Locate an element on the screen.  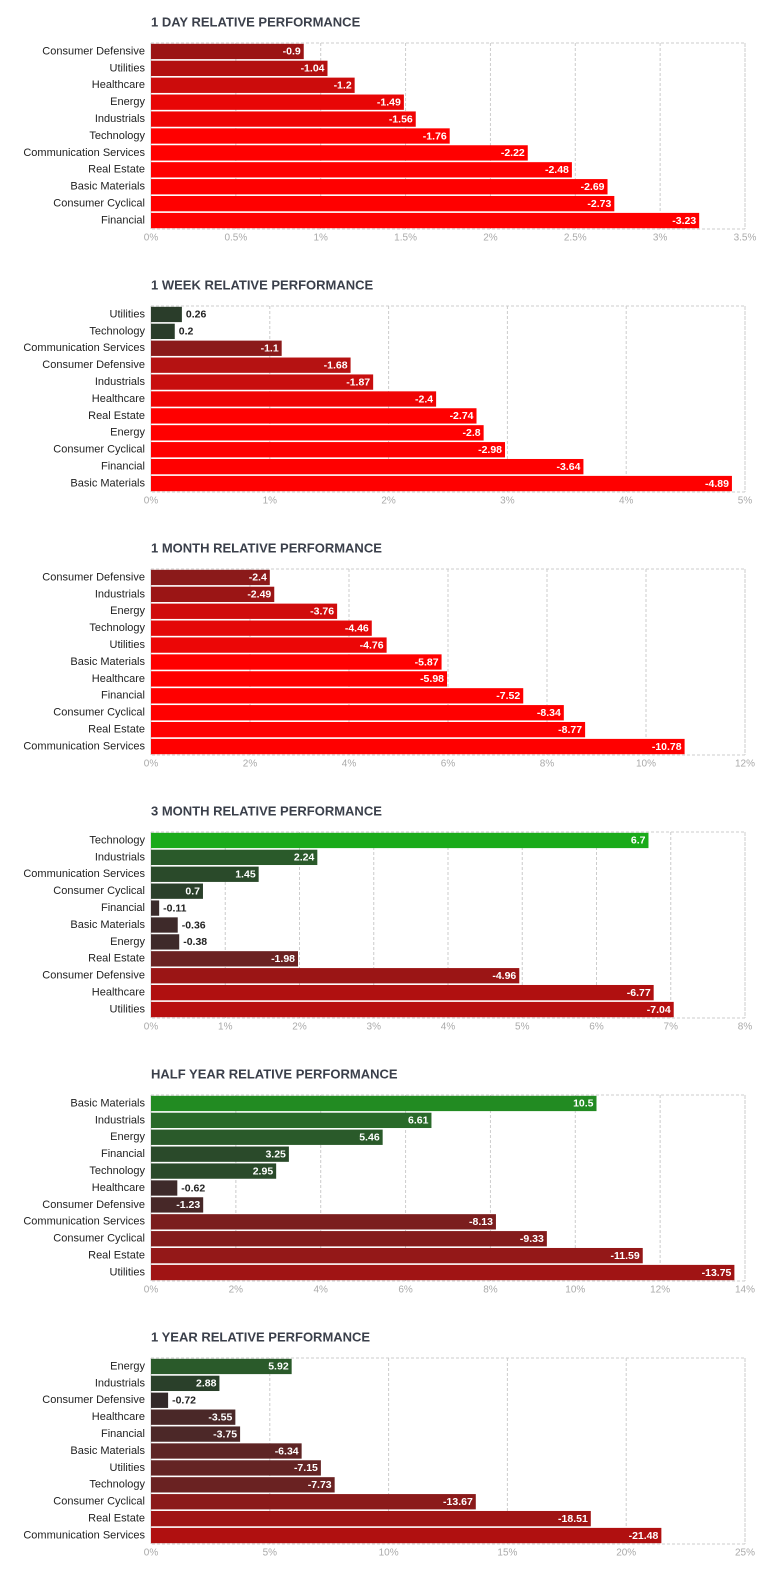
value-label: -9.33 is located at coordinates (532, 1239).